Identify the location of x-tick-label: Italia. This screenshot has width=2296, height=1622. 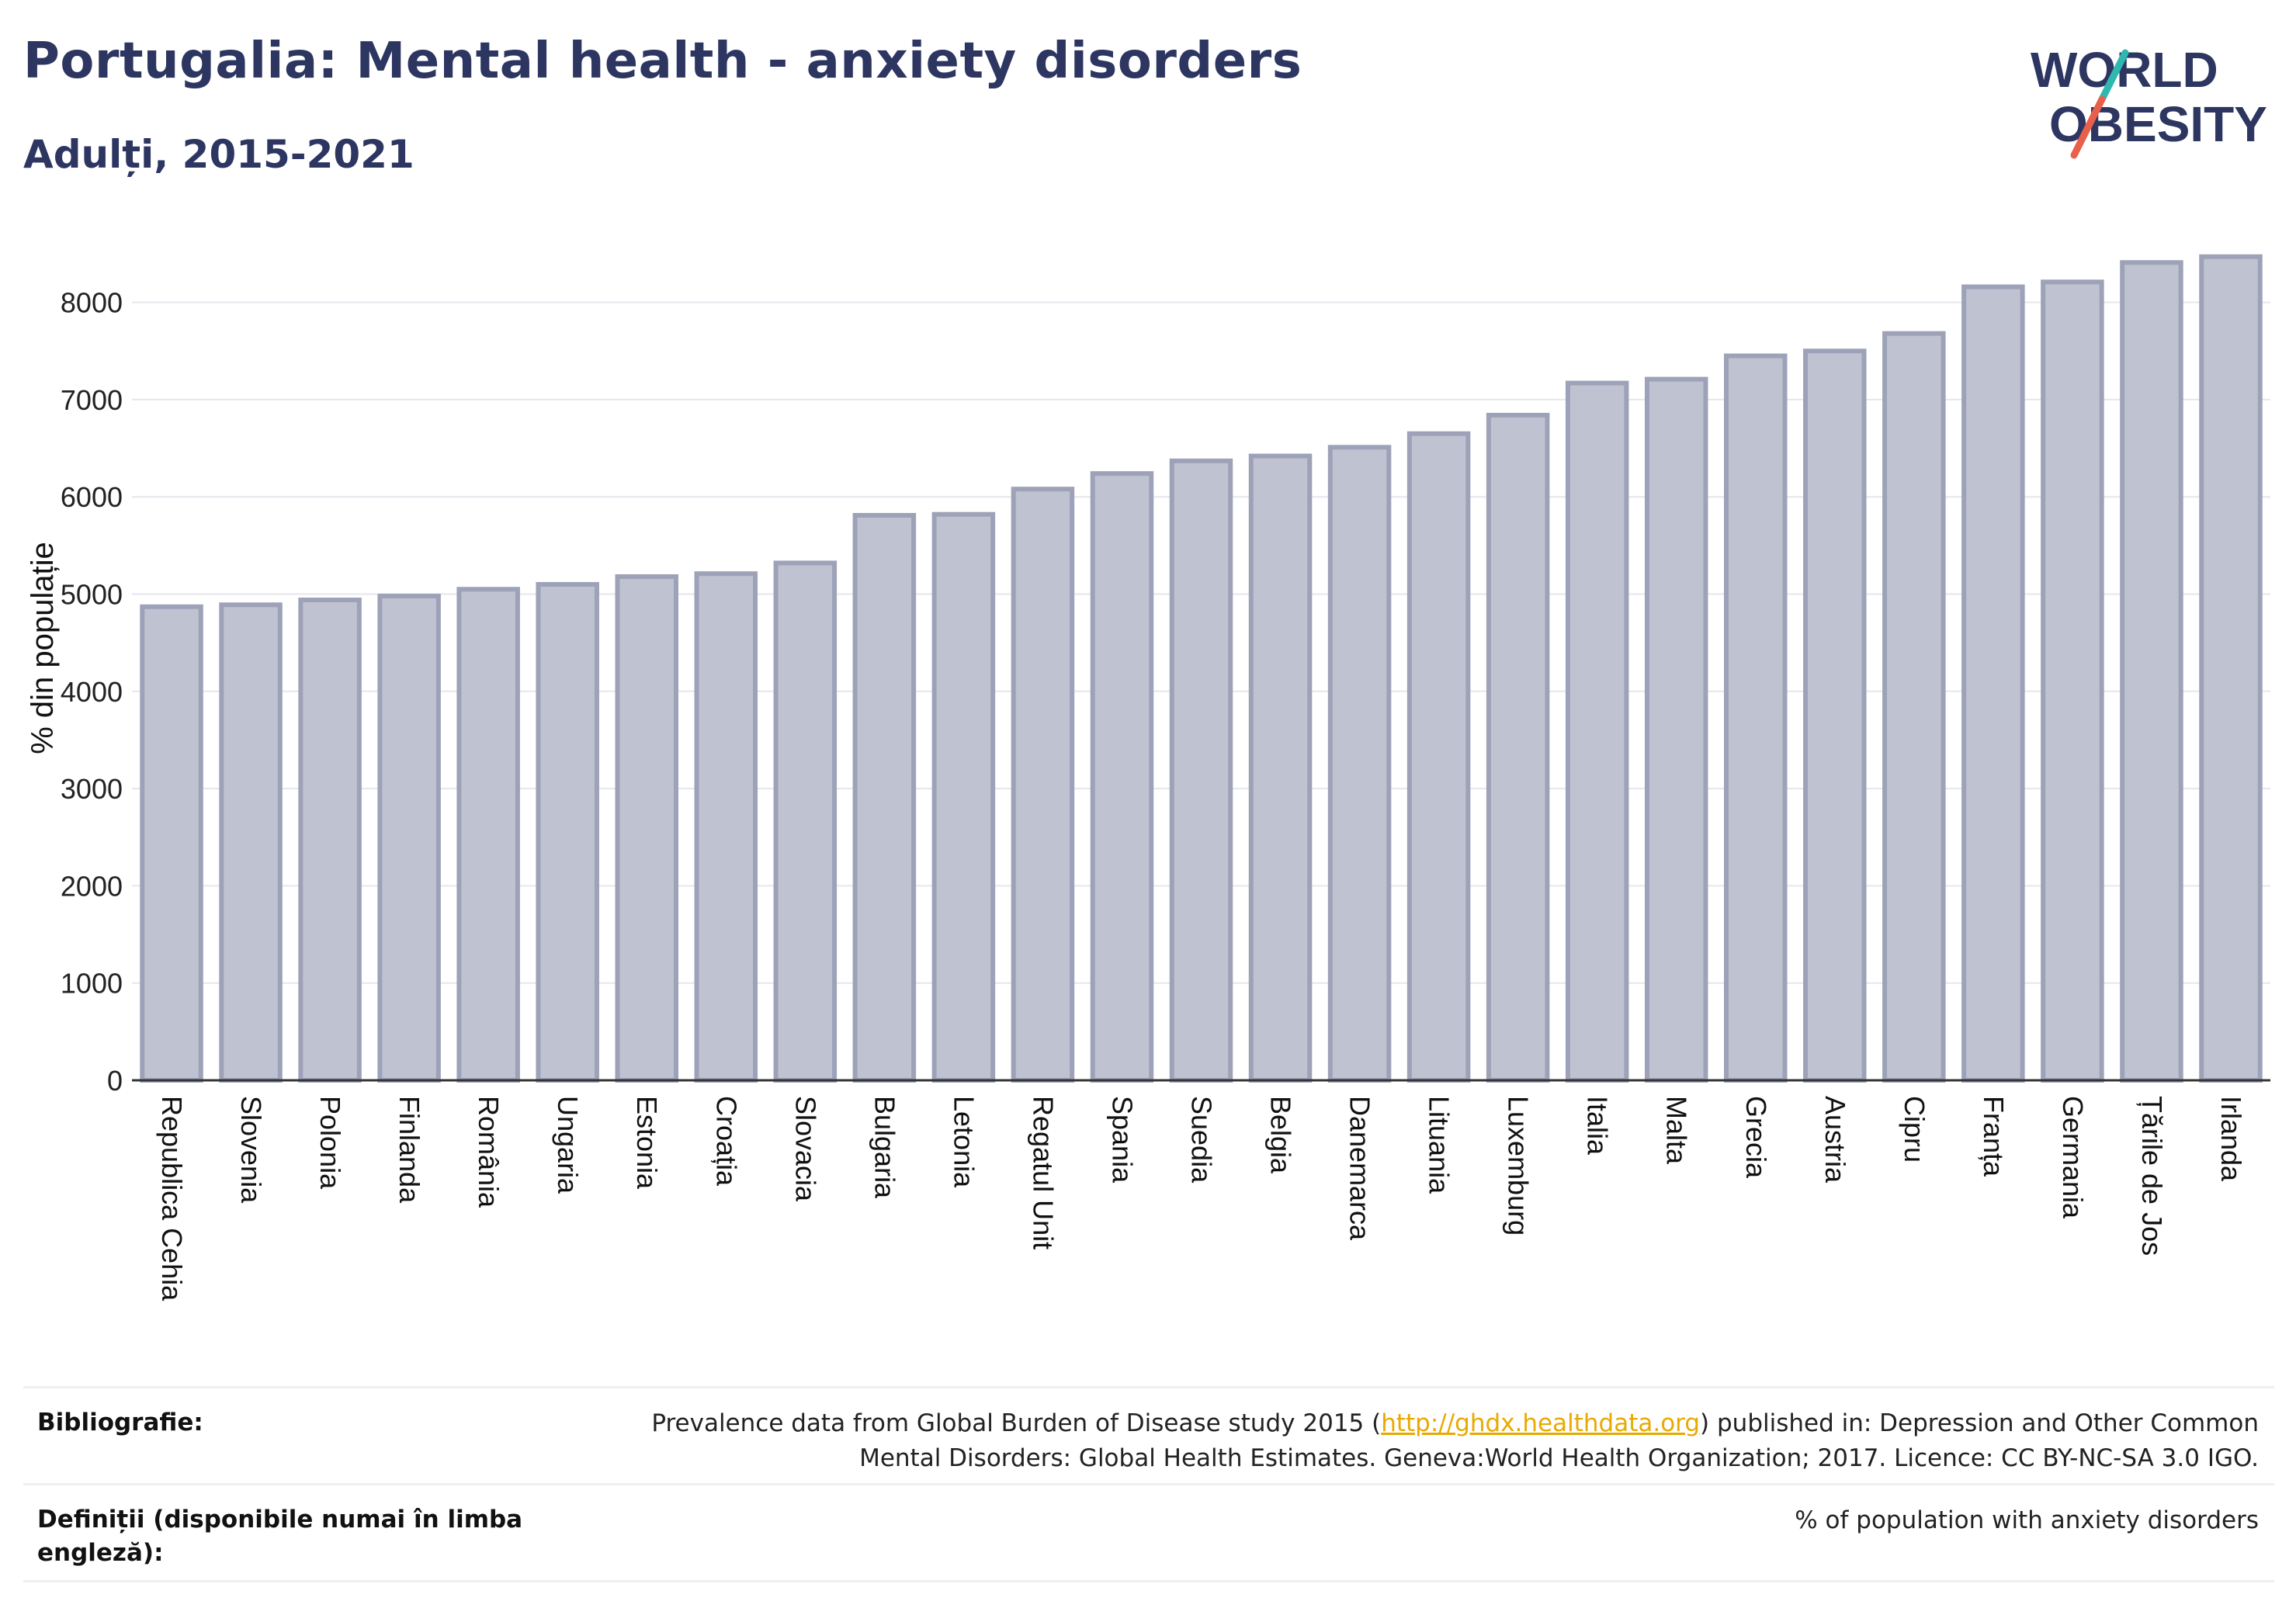
(1598, 1126).